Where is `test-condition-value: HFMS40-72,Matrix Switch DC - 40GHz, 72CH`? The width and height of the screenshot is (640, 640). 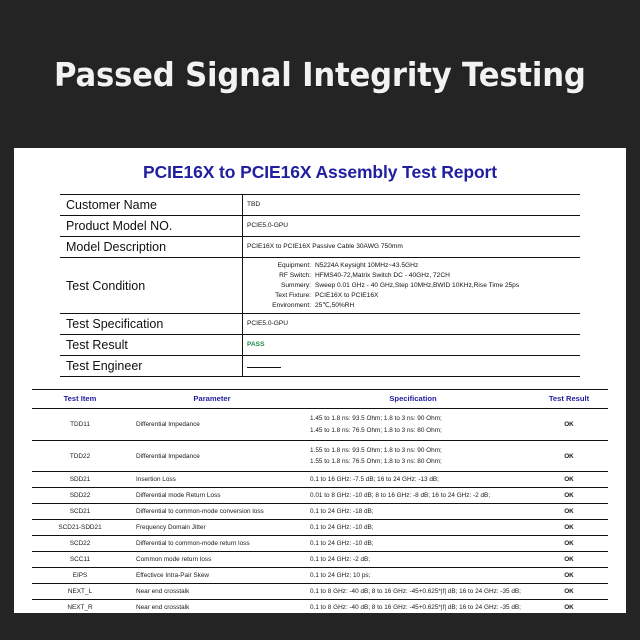
test-condition-value: HFMS40-72,Matrix Switch DC - 40GHz, 72CH is located at coordinates (382, 275).